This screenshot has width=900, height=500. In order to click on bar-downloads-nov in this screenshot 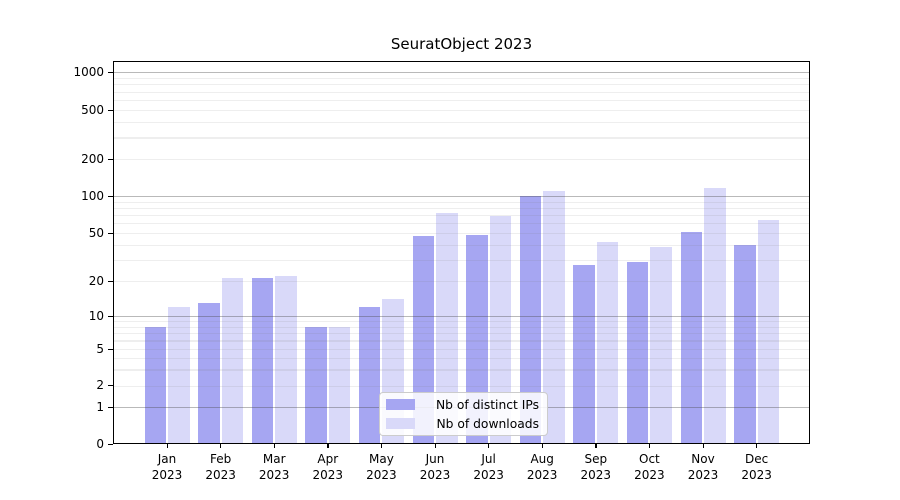, I will do `click(715, 315)`.